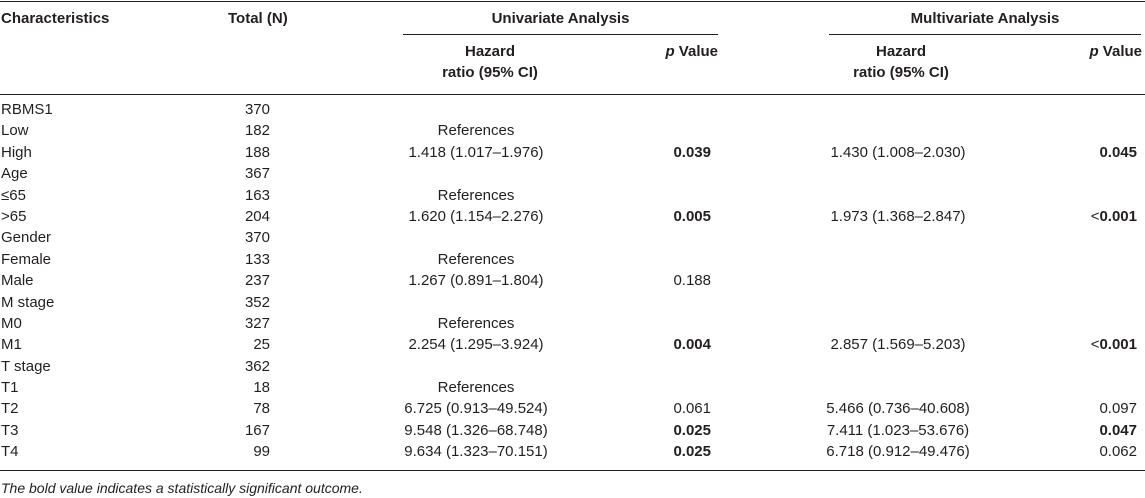 The height and width of the screenshot is (498, 1145). I want to click on table-row: Low 182 References, so click(572, 130).